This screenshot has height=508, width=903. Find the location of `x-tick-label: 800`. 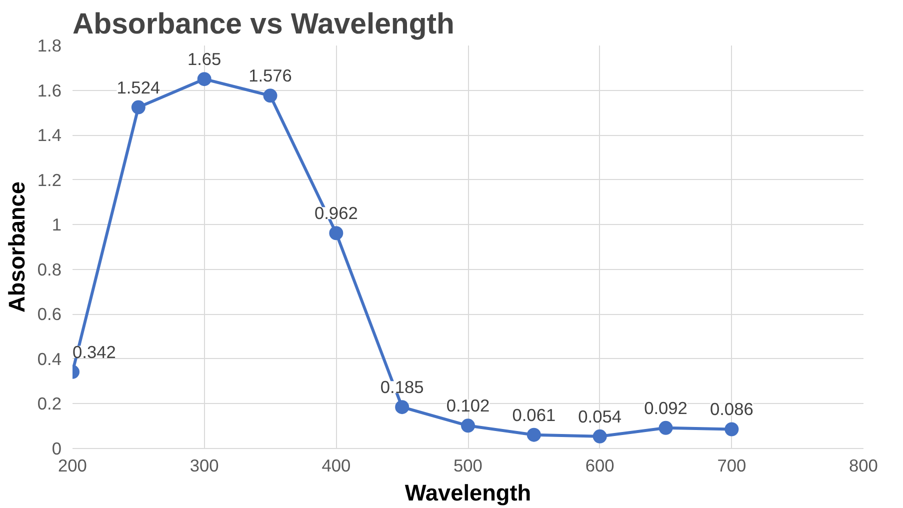

x-tick-label: 800 is located at coordinates (863, 466).